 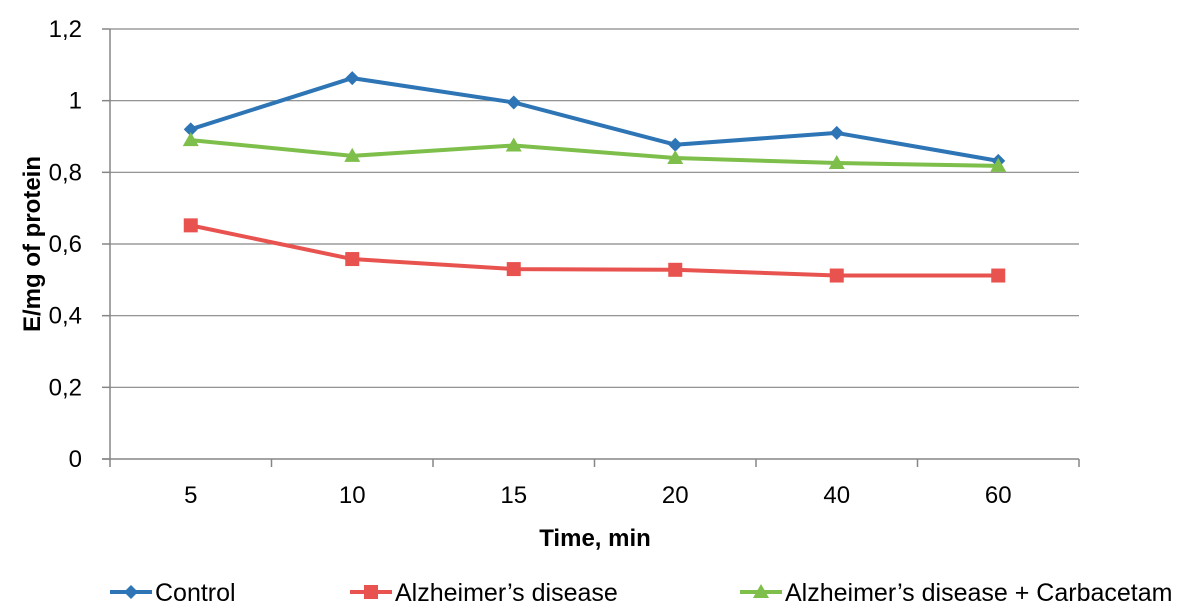 What do you see at coordinates (506, 591) in the screenshot?
I see `legend-label: Alzheimer’s disease` at bounding box center [506, 591].